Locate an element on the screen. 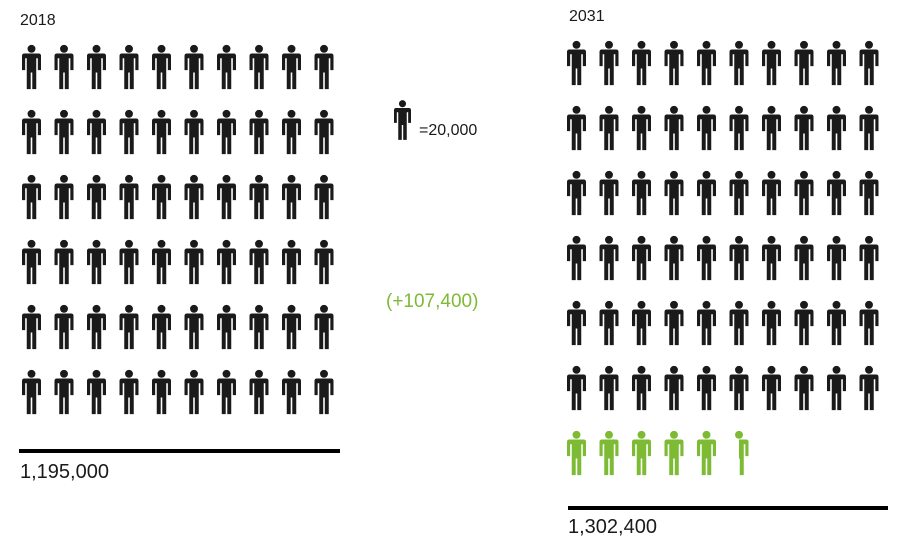  year-label-2031: 2031 is located at coordinates (587, 16).